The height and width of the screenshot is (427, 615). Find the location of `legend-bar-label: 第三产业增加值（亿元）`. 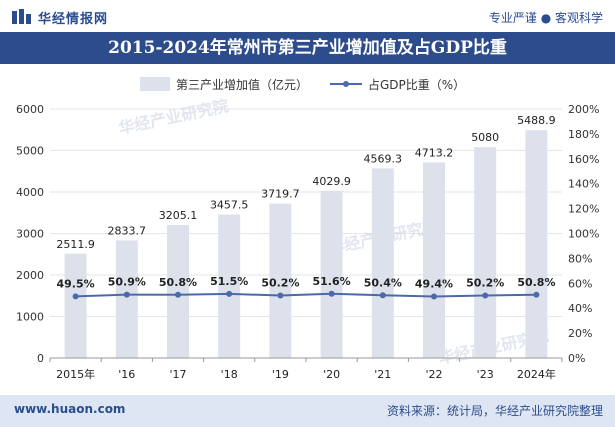

legend-bar-label: 第三产业增加值（亿元） is located at coordinates (242, 84).